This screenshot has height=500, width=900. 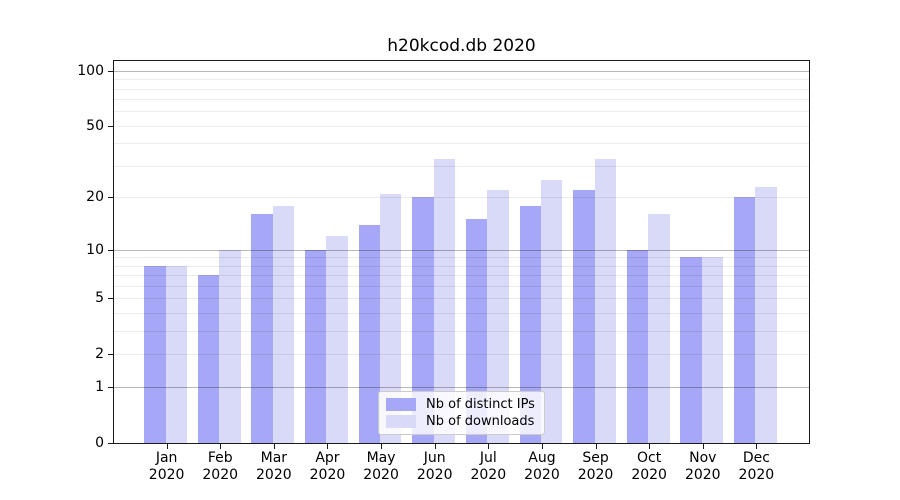 What do you see at coordinates (480, 404) in the screenshot?
I see `legend-label-distinct-ips: Nb of distinct IPs` at bounding box center [480, 404].